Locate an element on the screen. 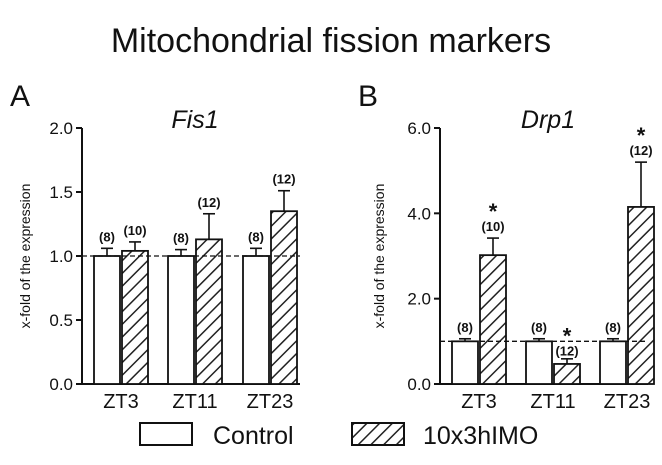 The height and width of the screenshot is (465, 662). panel-a-letter: A is located at coordinates (20, 96).